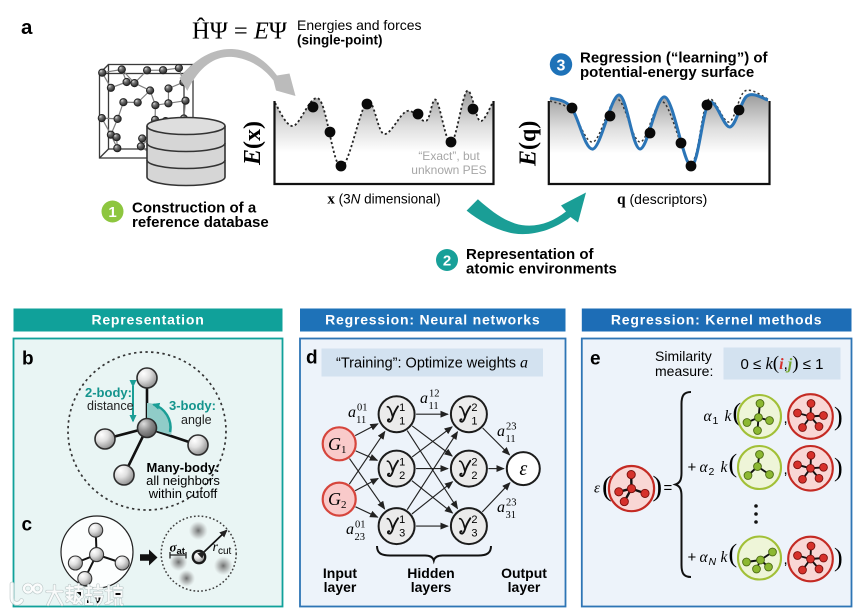 The width and height of the screenshot is (865, 613). What do you see at coordinates (530, 254) in the screenshot?
I see `svg-text: Representation of` at bounding box center [530, 254].